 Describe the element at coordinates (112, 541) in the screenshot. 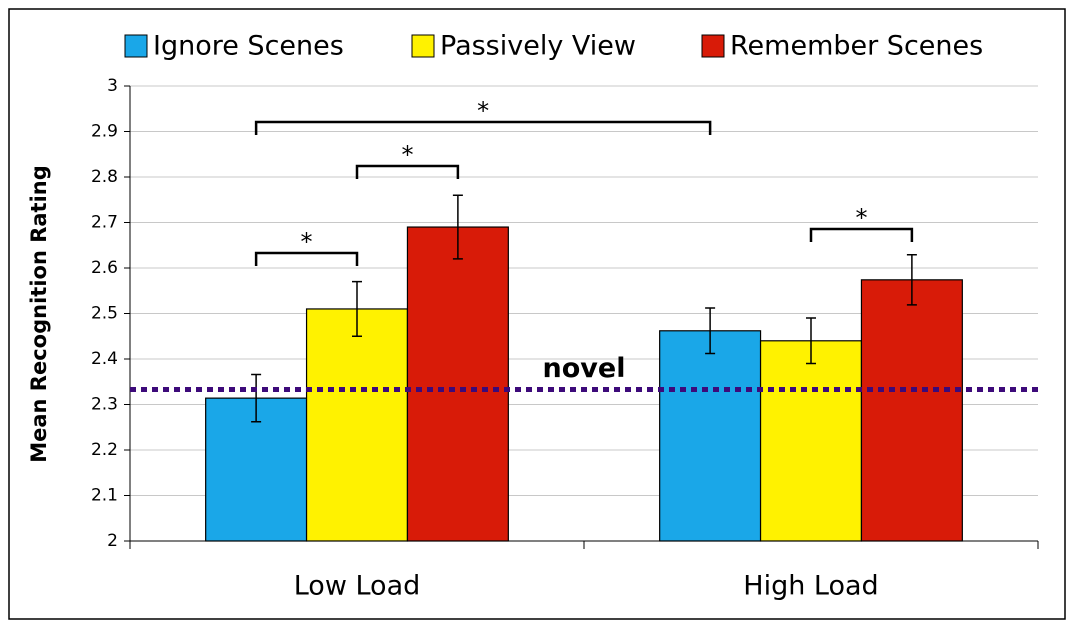

I see `y-tick-label: 2` at that location.